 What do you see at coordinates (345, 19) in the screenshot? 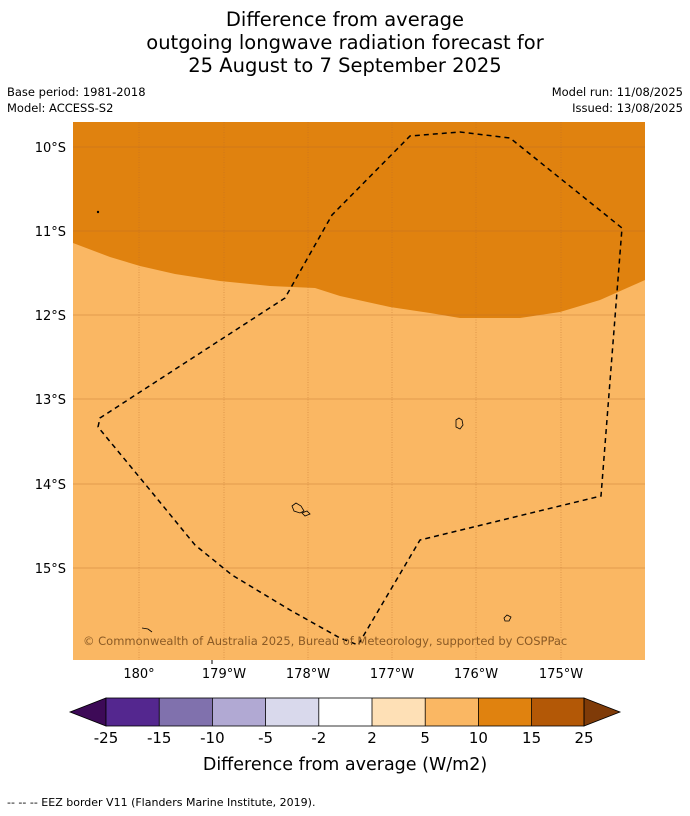
I see `title-line-1: Difference from average` at bounding box center [345, 19].